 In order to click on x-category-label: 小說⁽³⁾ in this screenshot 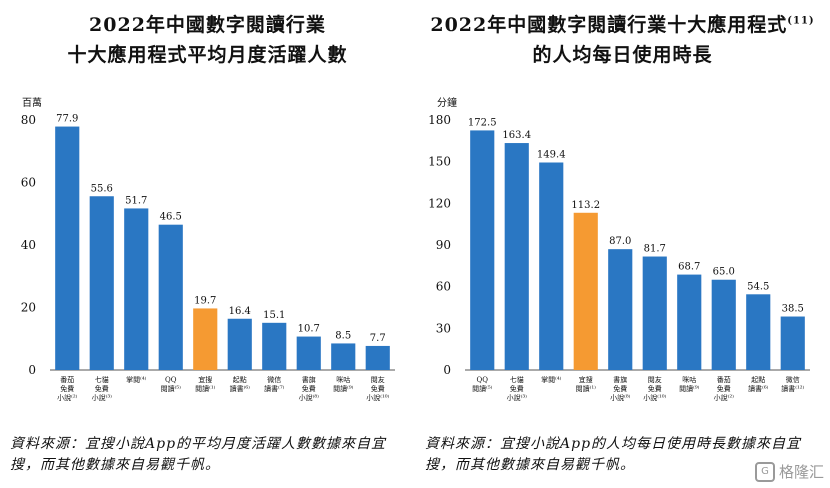, I will do `click(102, 397)`.